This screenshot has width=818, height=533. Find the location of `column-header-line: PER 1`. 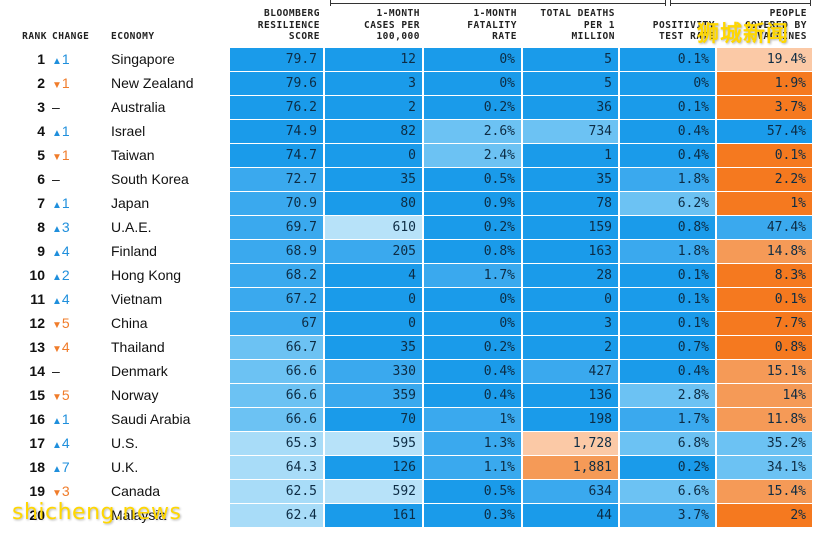

column-header-line: PER 1 is located at coordinates (599, 25).